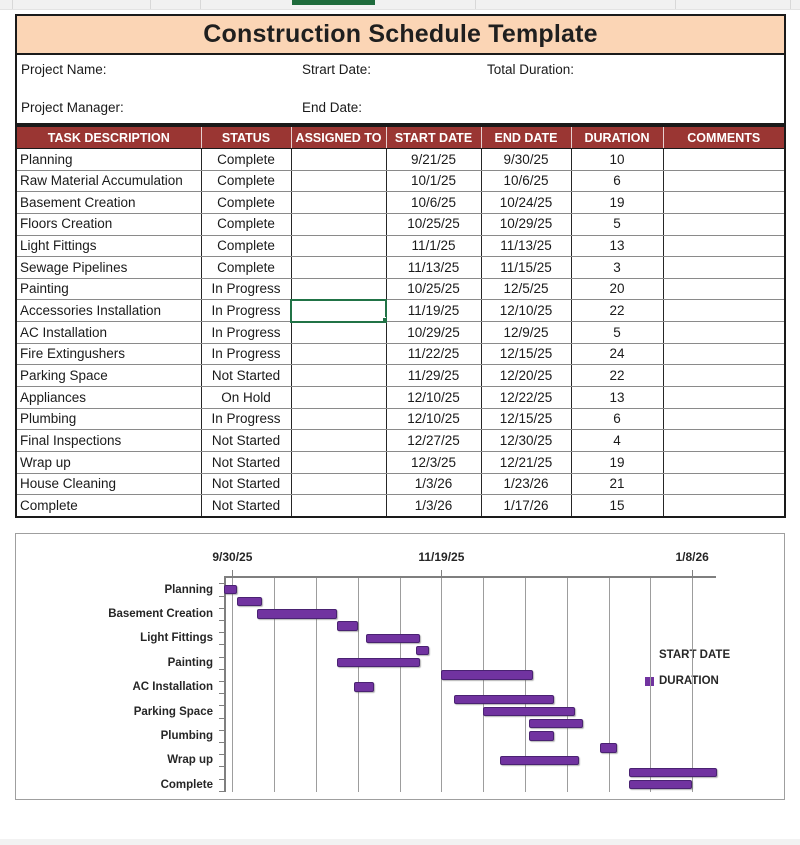 Image resolution: width=800 pixels, height=845 pixels. What do you see at coordinates (526, 440) in the screenshot?
I see `cell-end: 12/30/25` at bounding box center [526, 440].